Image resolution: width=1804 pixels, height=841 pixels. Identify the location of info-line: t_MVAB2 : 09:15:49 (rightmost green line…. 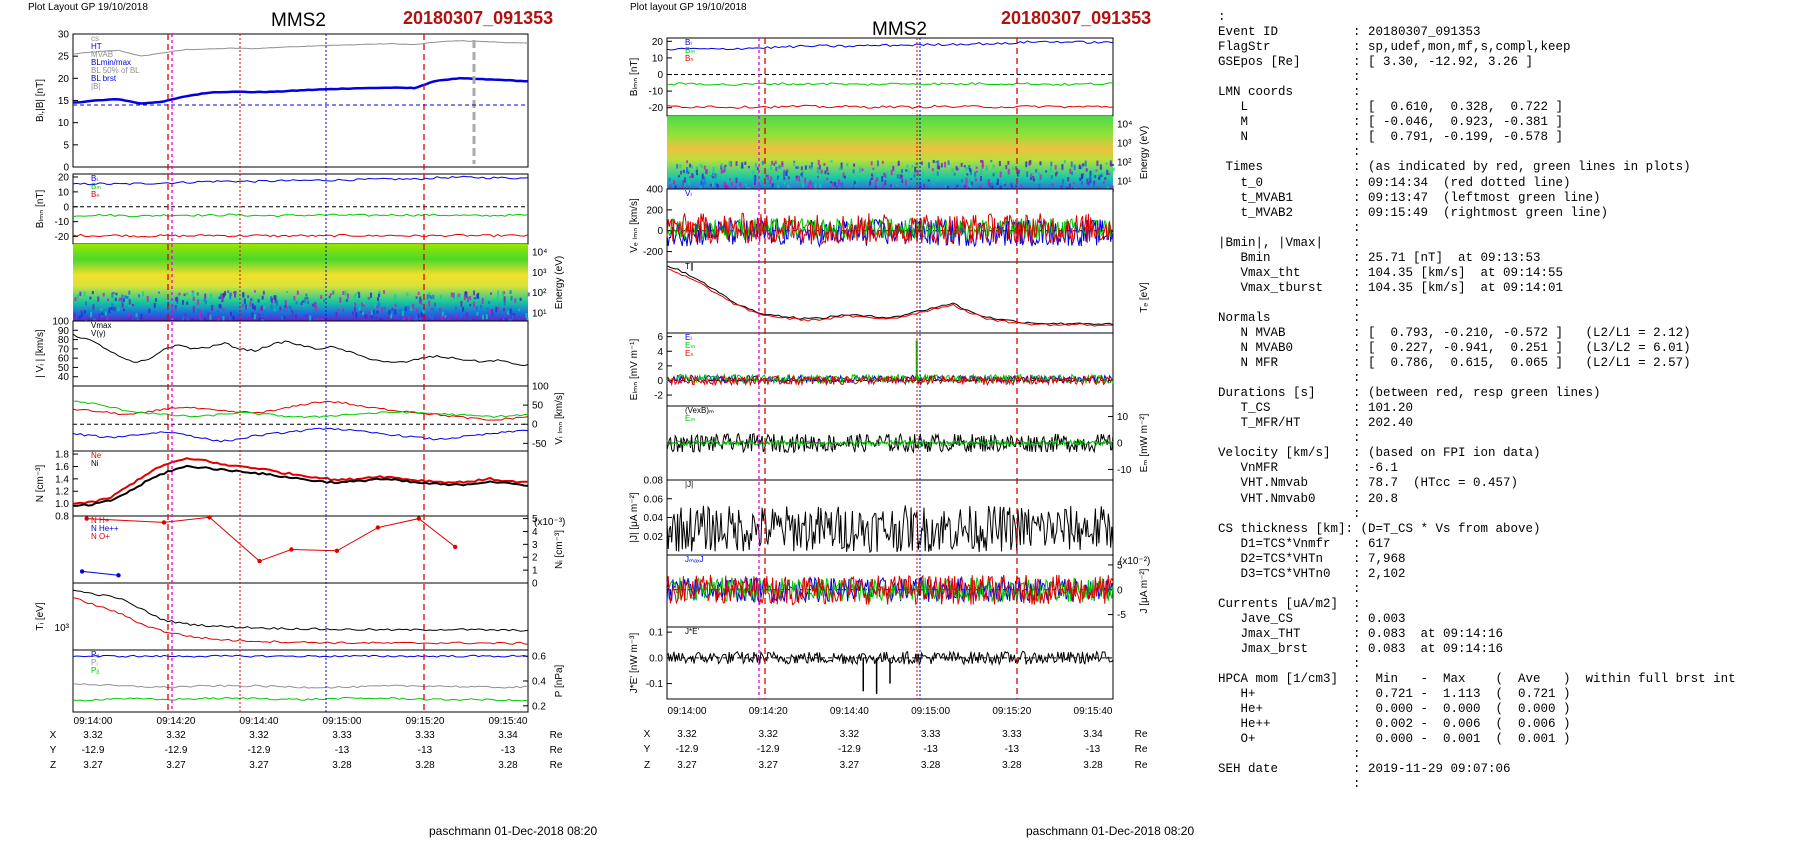
(1413, 212).